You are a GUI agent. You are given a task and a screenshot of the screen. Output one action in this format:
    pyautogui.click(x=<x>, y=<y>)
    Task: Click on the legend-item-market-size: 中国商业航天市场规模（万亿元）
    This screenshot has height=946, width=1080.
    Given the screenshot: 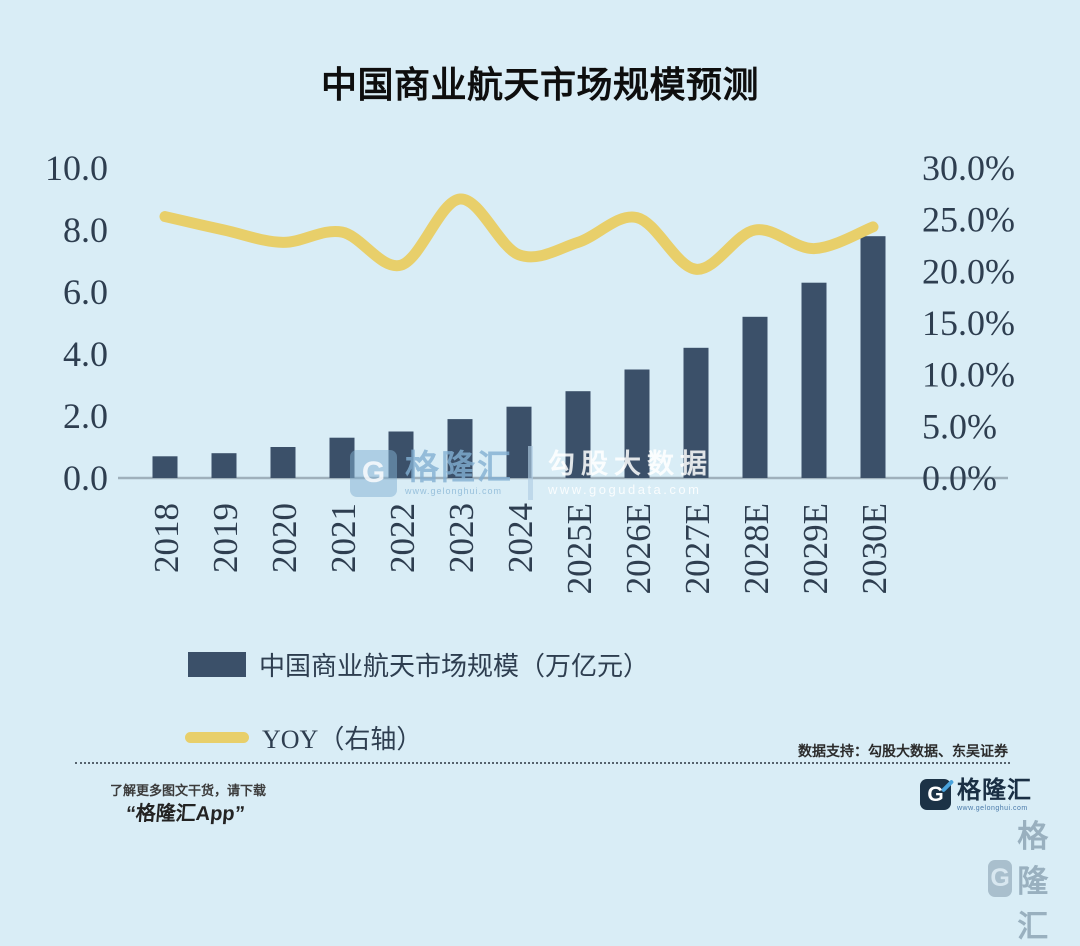 What is the action you would take?
    pyautogui.click(x=418, y=665)
    